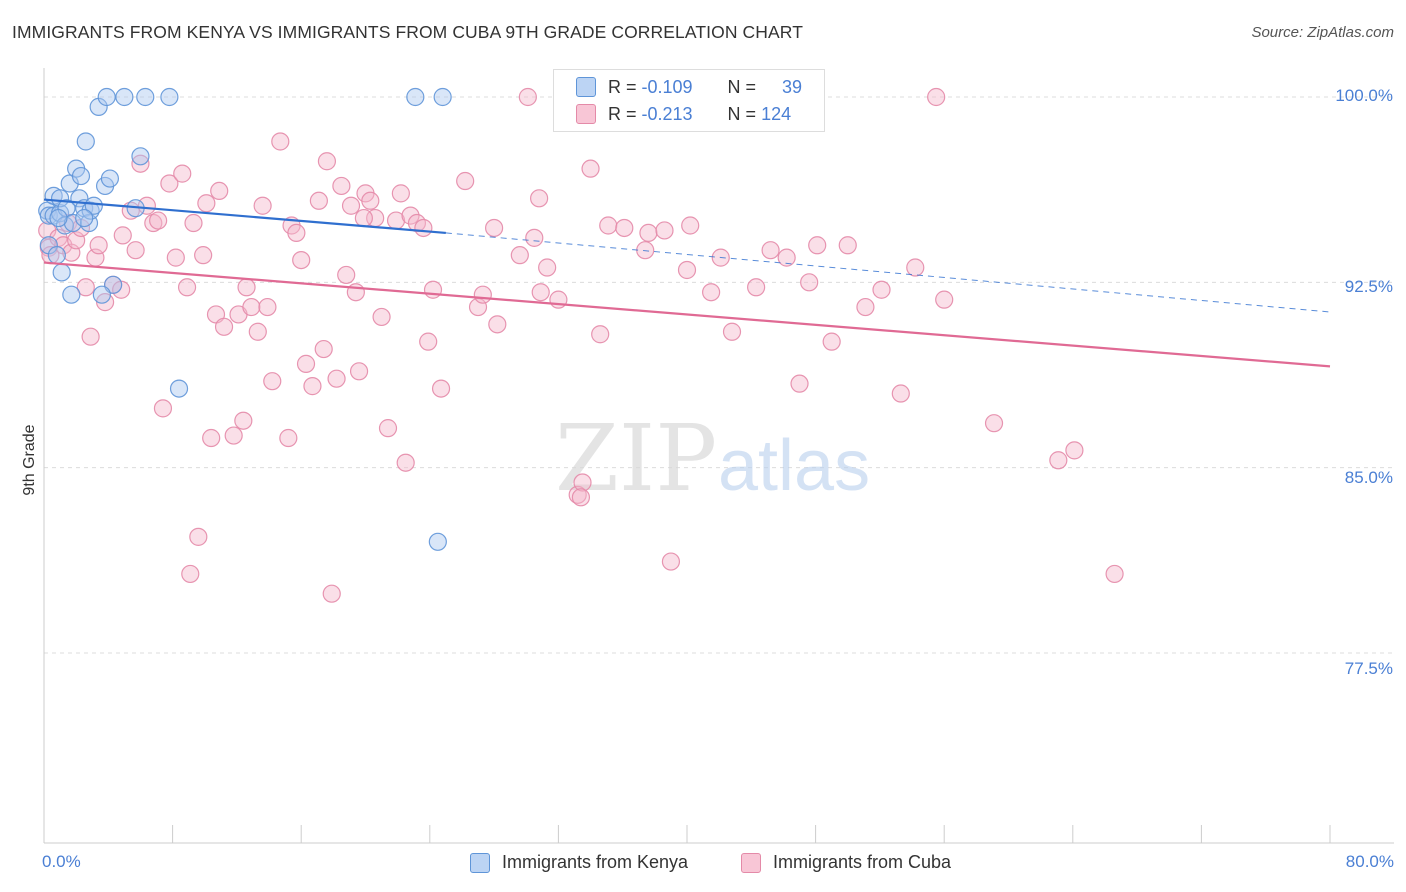  What do you see at coordinates (480, 862) in the screenshot?
I see `bottom-legend-swatch-kenya` at bounding box center [480, 862].